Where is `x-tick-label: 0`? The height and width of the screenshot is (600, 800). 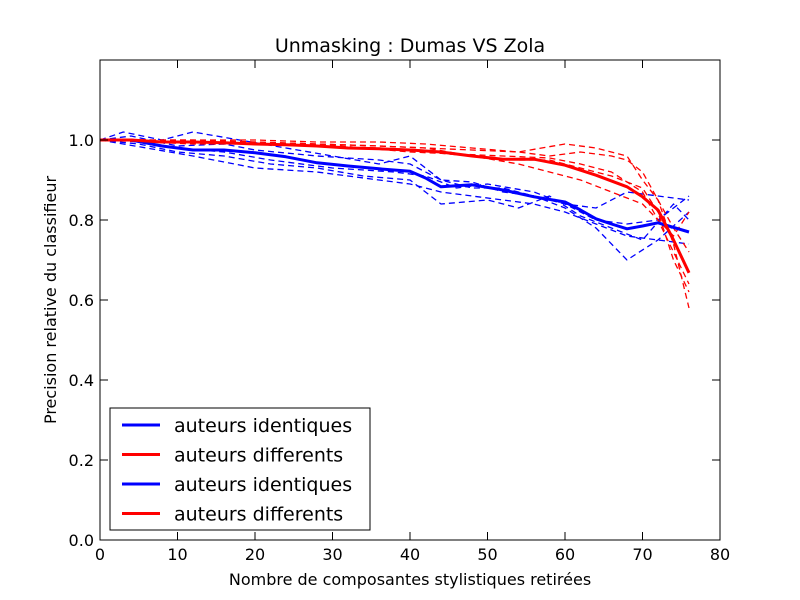 x-tick-label: 0 is located at coordinates (100, 554).